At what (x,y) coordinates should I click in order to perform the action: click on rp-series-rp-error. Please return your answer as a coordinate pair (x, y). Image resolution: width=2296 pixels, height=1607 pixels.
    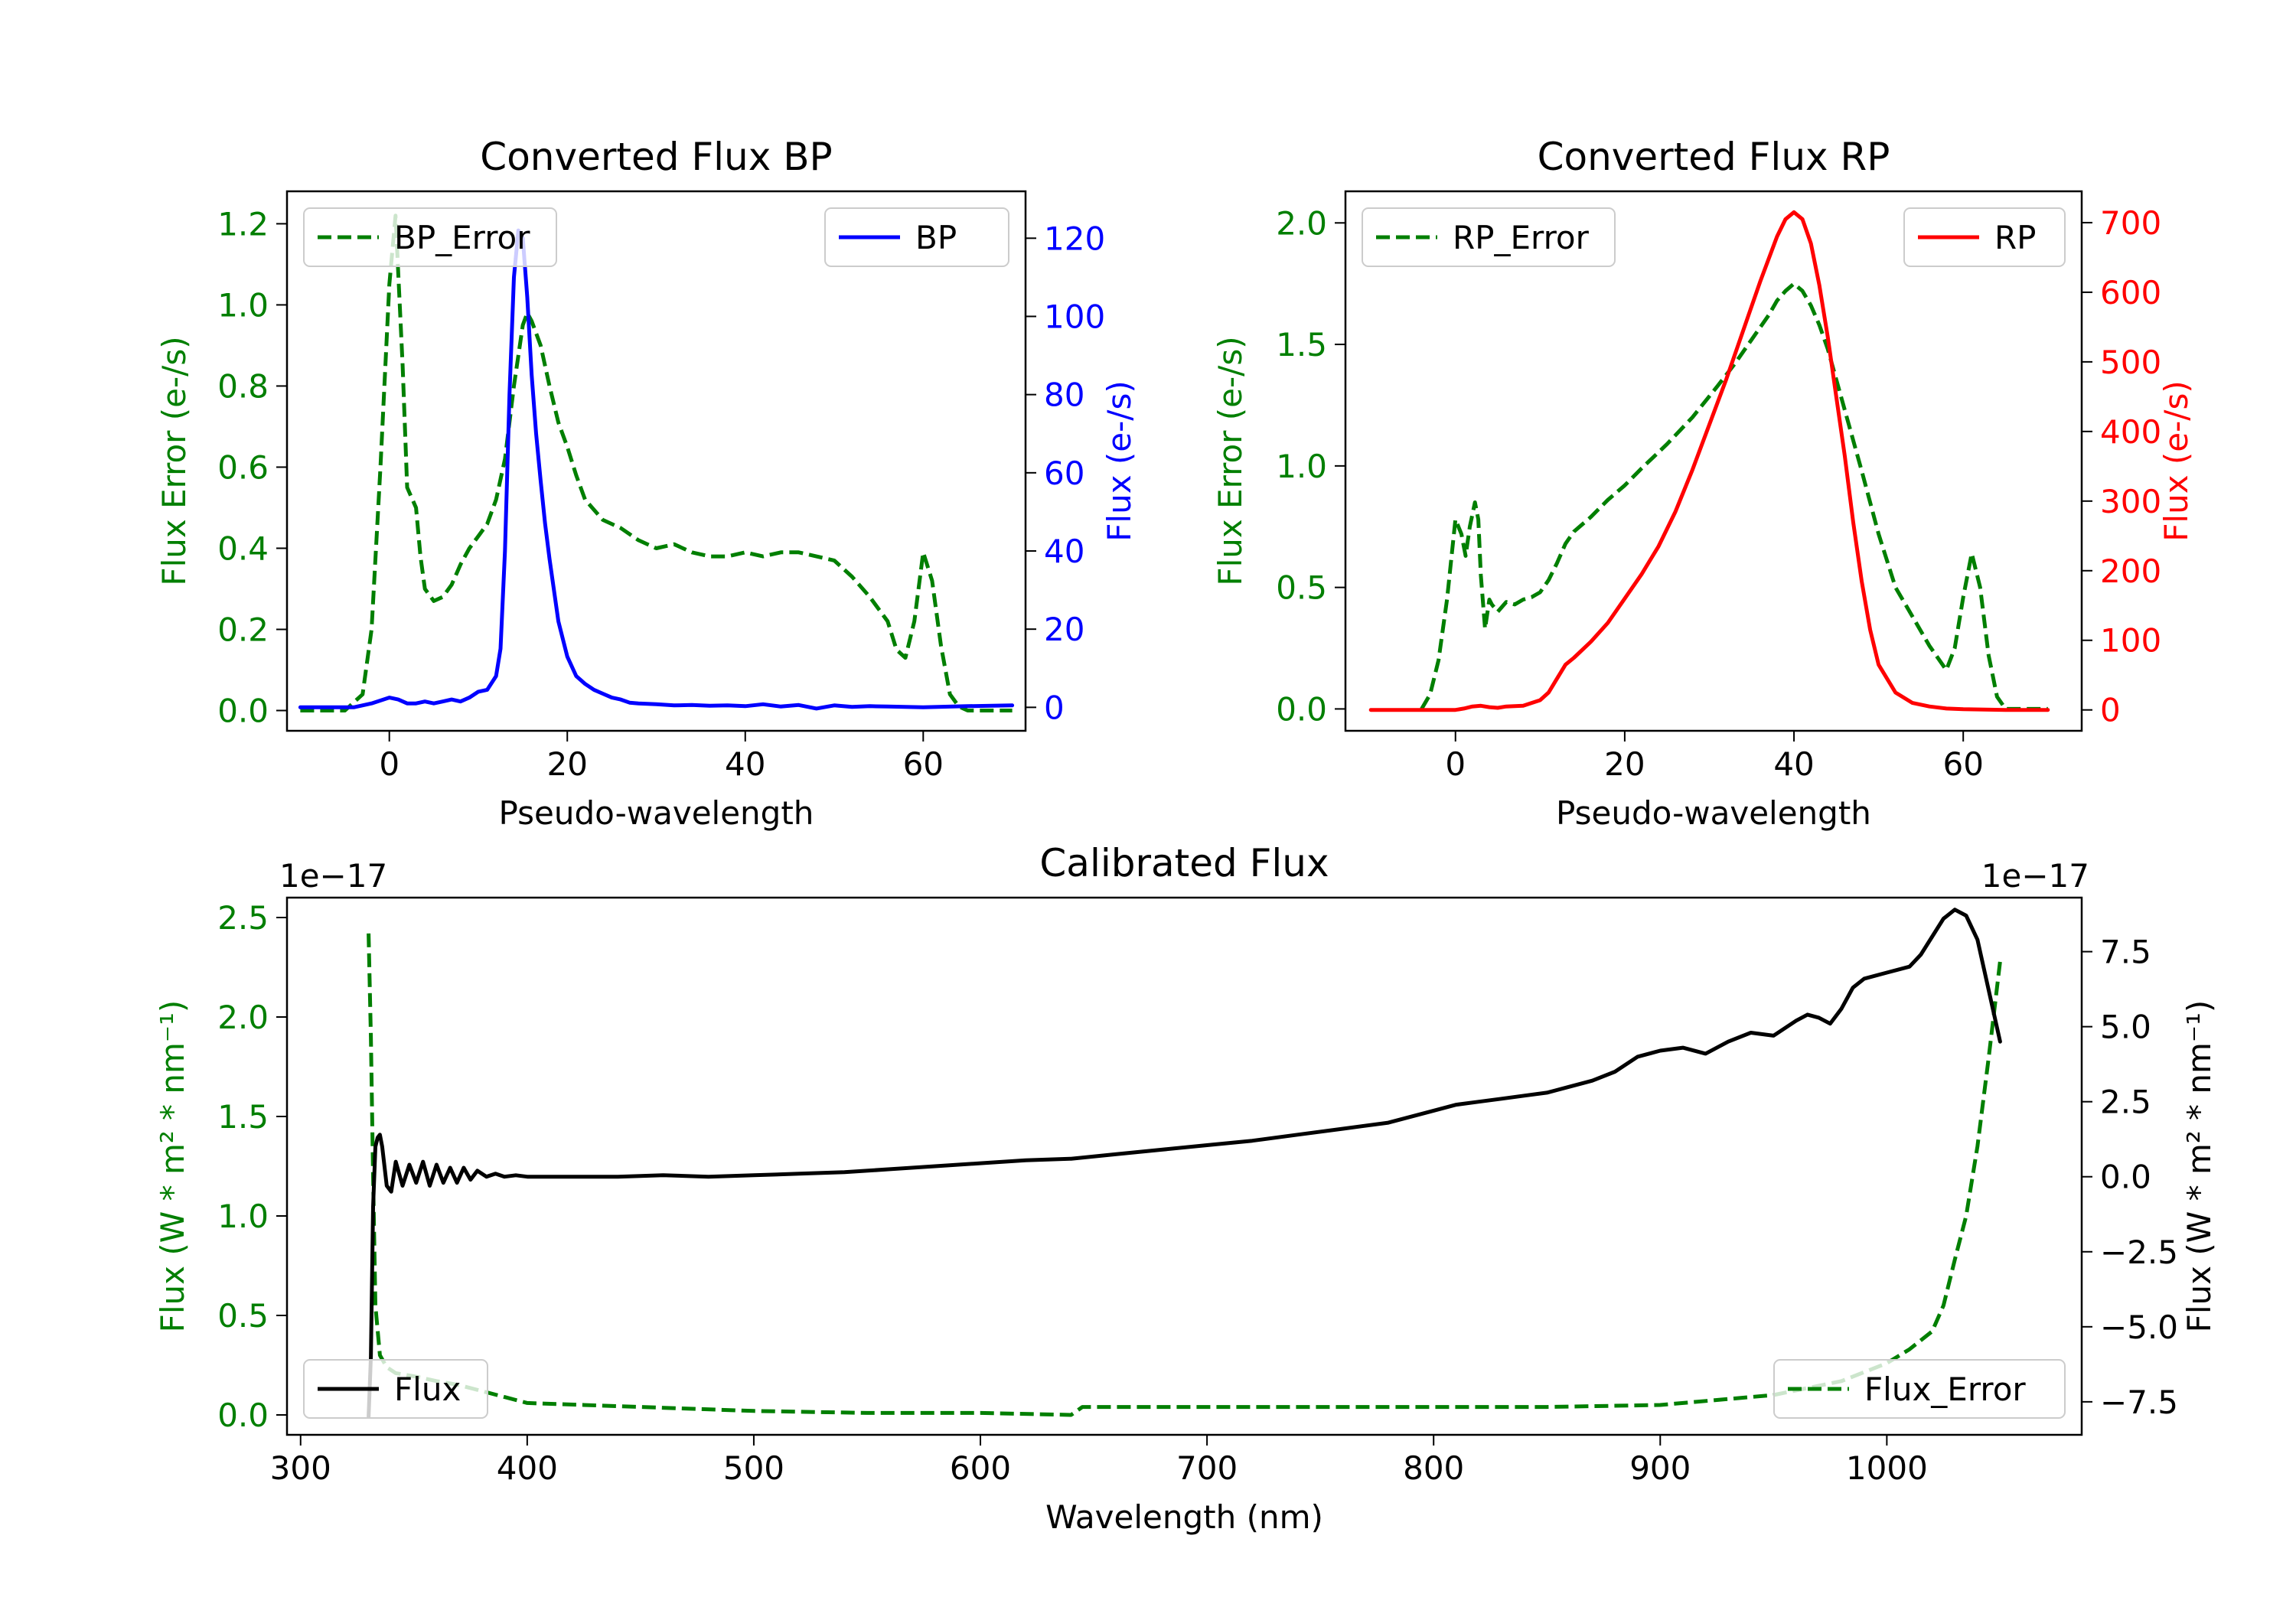
    Looking at the image, I should click on (1734, 497).